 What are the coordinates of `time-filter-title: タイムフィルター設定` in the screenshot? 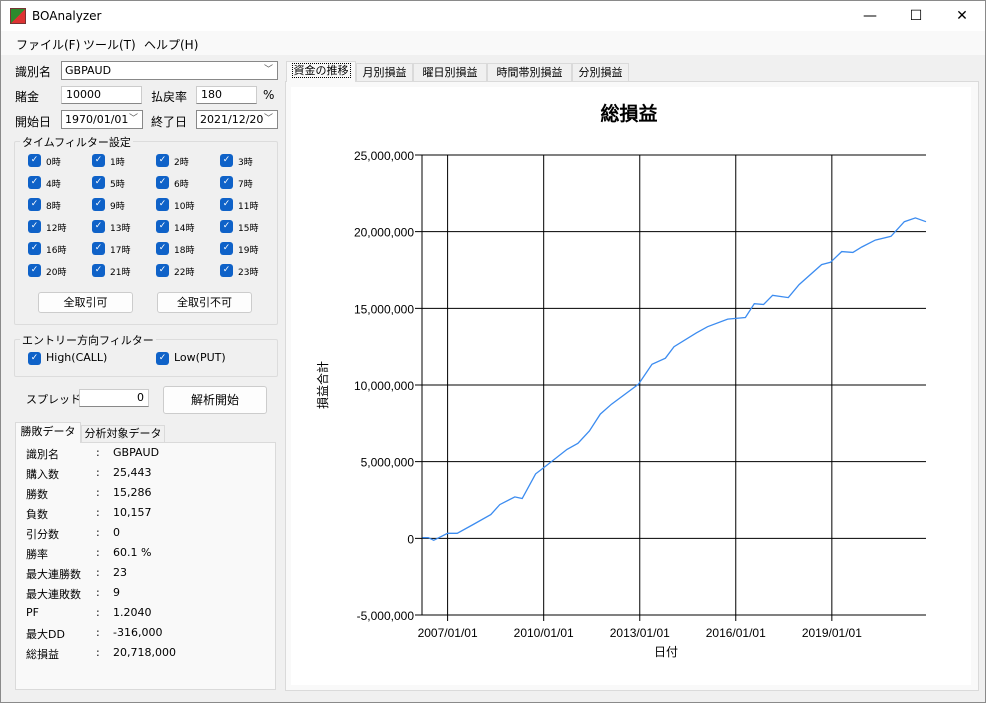 It's located at (76, 142).